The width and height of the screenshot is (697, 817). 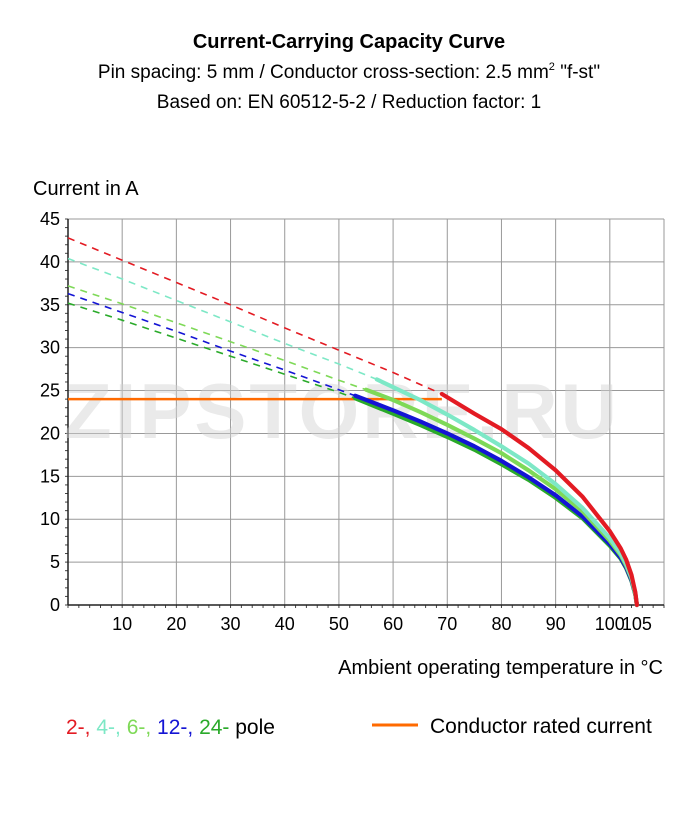 I want to click on watermark: ZIPSTORE.RU, so click(x=342, y=411).